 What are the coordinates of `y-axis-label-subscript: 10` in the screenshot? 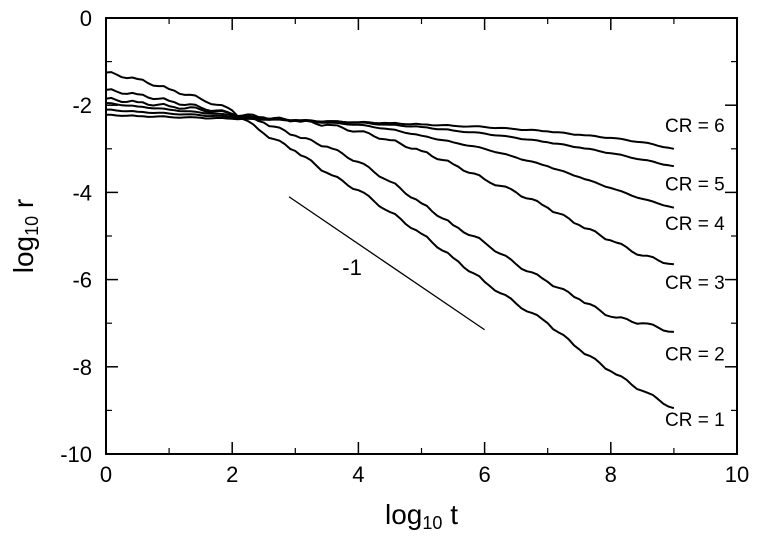 It's located at (32, 226).